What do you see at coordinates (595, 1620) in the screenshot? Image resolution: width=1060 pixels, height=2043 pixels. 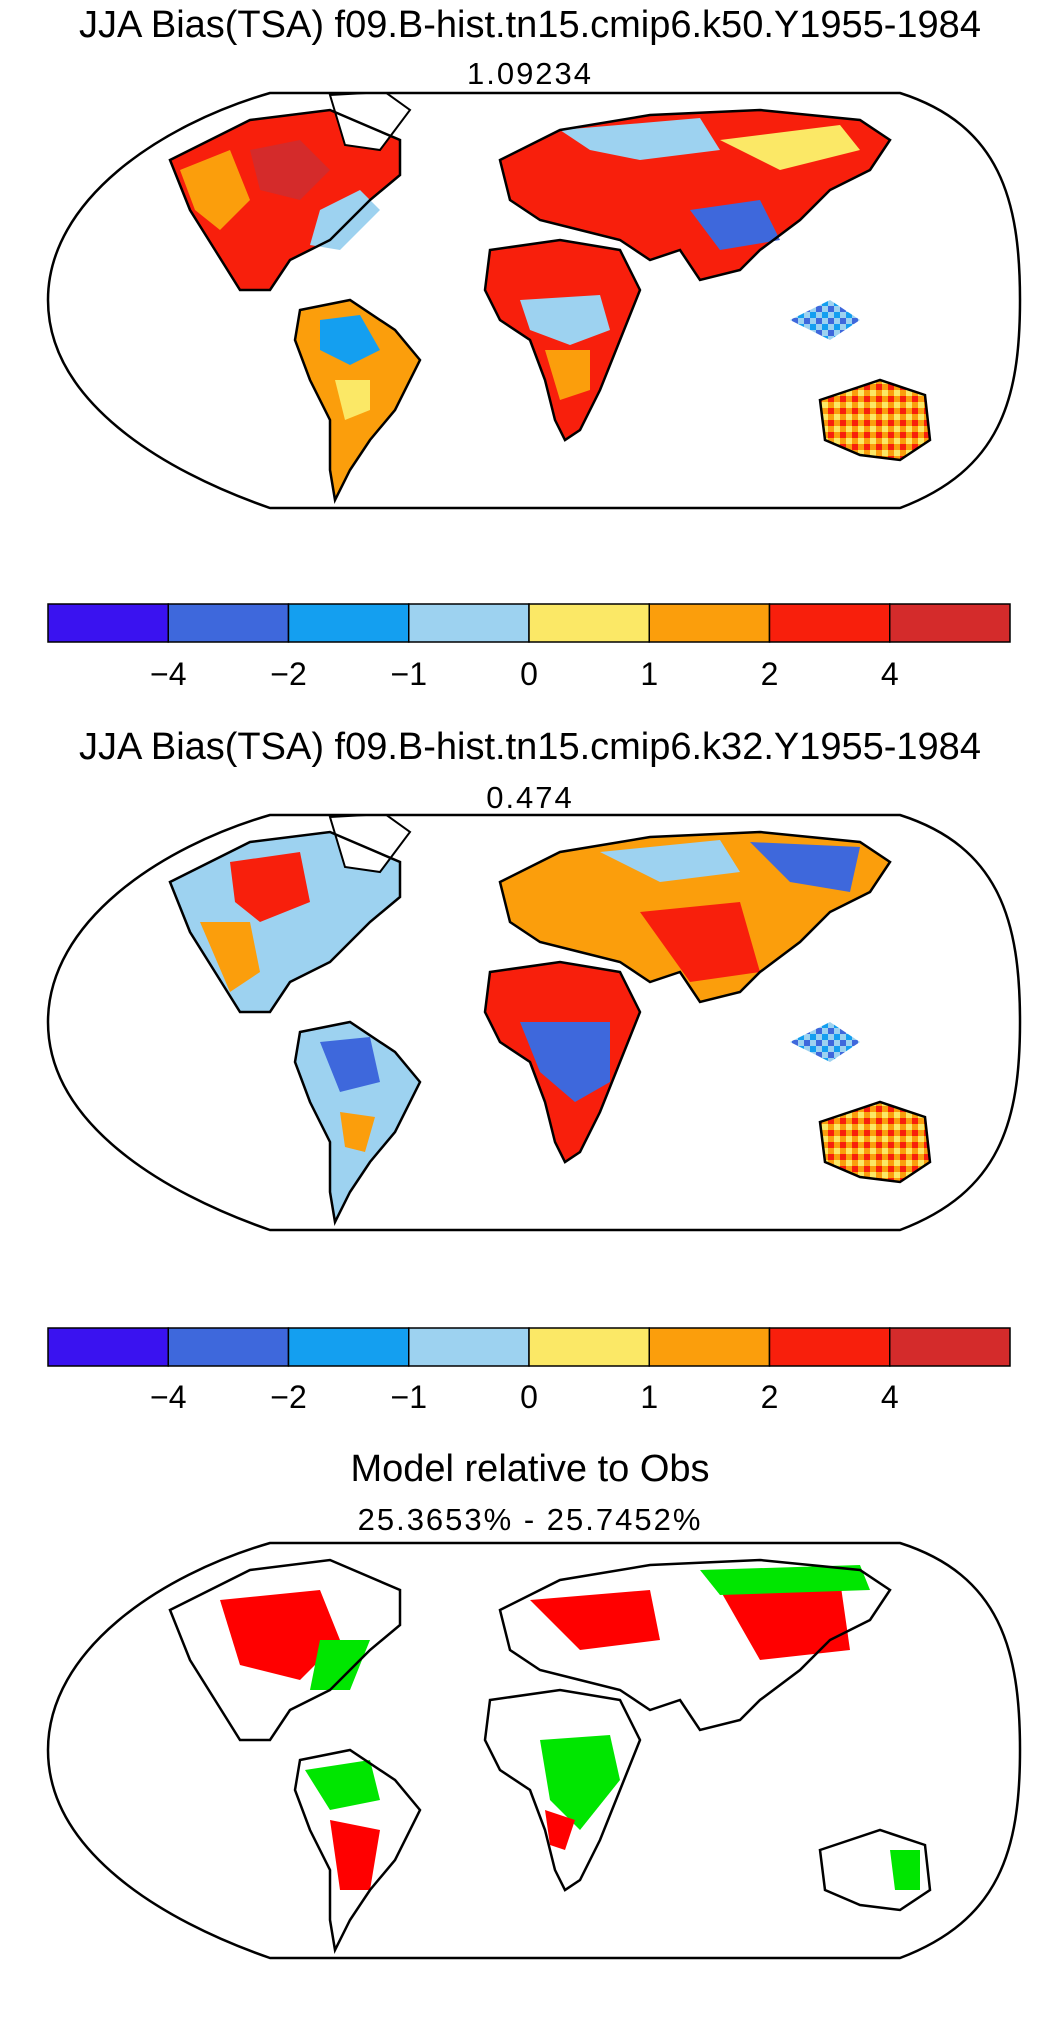 I see `red-region-europe` at bounding box center [595, 1620].